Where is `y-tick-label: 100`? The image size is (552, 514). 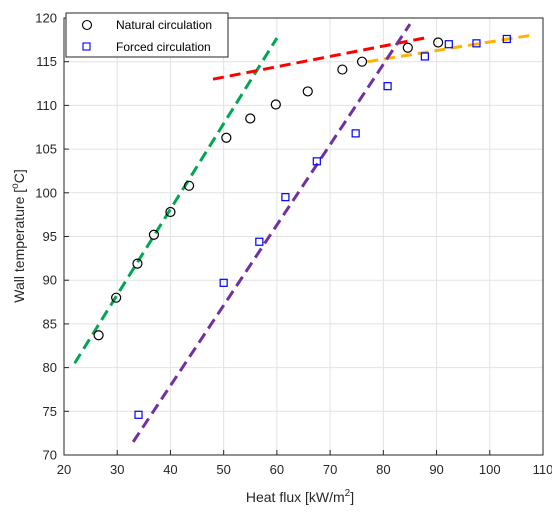 y-tick-label: 100 is located at coordinates (46, 192).